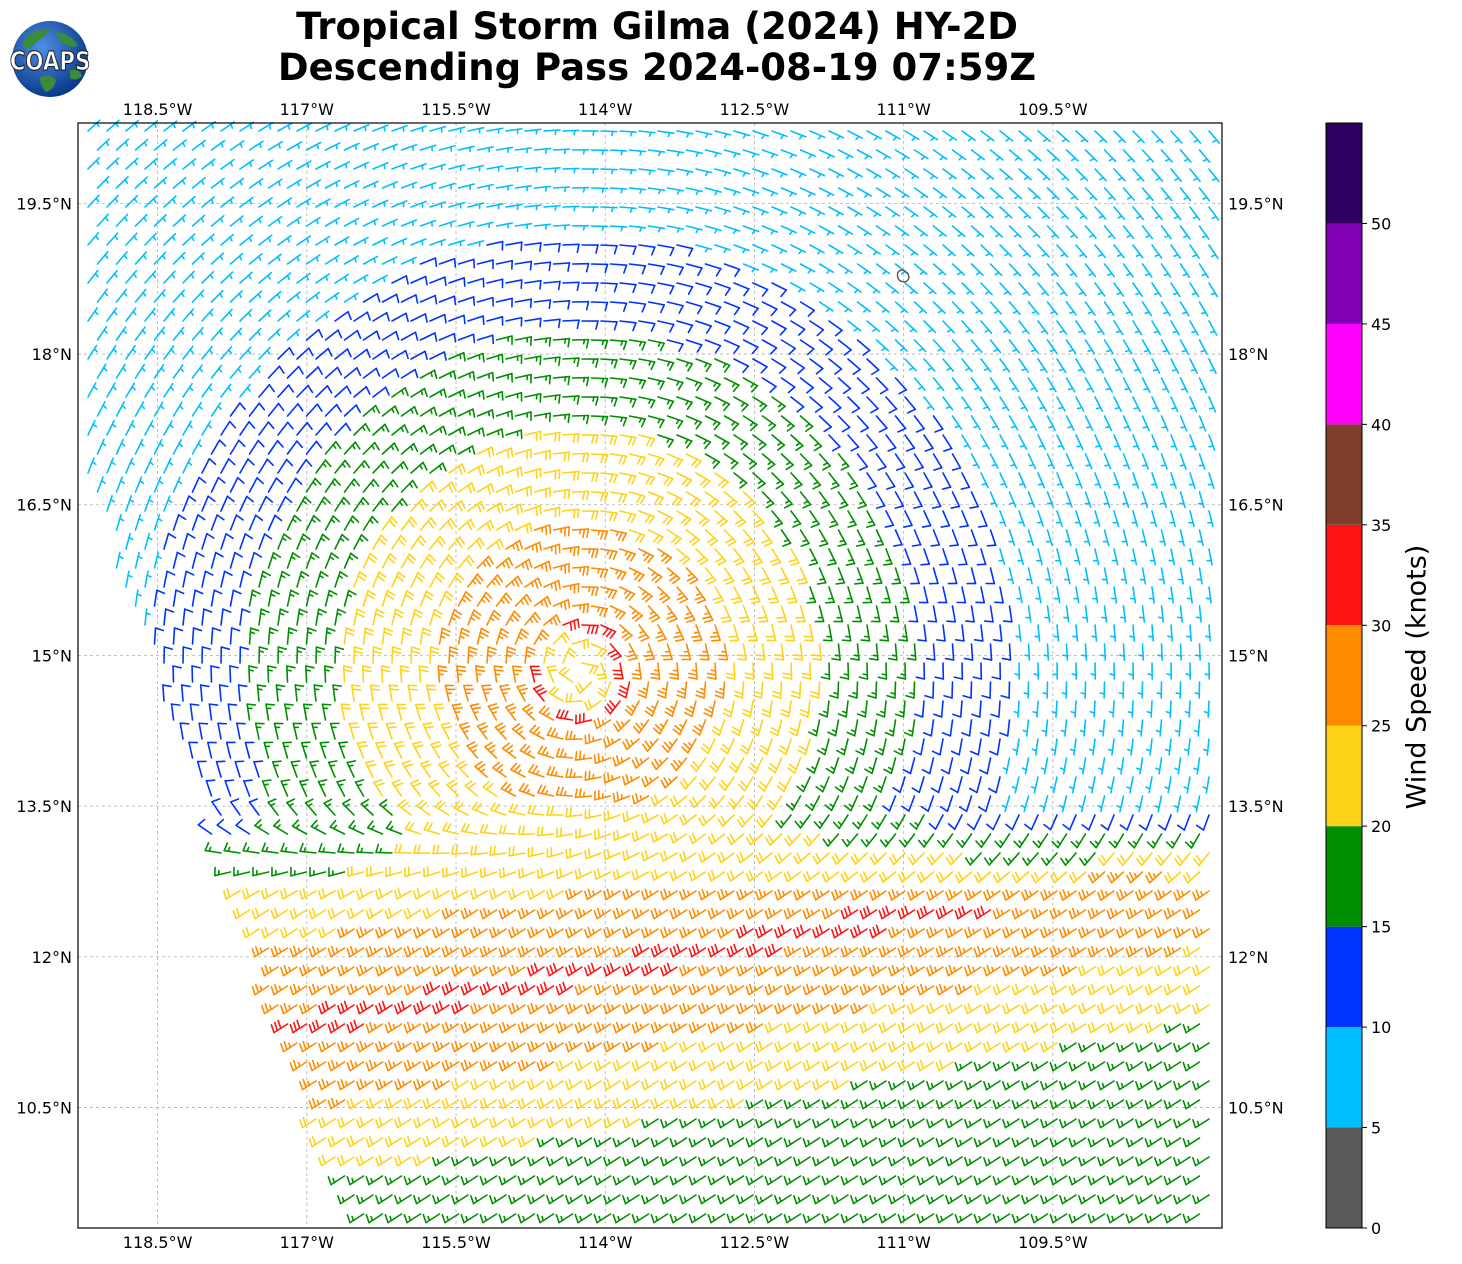 Image resolution: width=1462 pixels, height=1264 pixels. I want to click on colorbar-tick-label: 20, so click(1381, 826).